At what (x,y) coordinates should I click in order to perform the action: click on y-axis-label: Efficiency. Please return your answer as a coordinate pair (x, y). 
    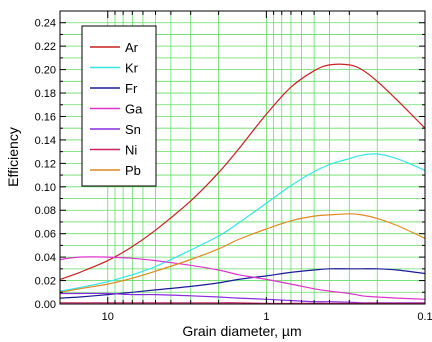
    Looking at the image, I should click on (13, 157).